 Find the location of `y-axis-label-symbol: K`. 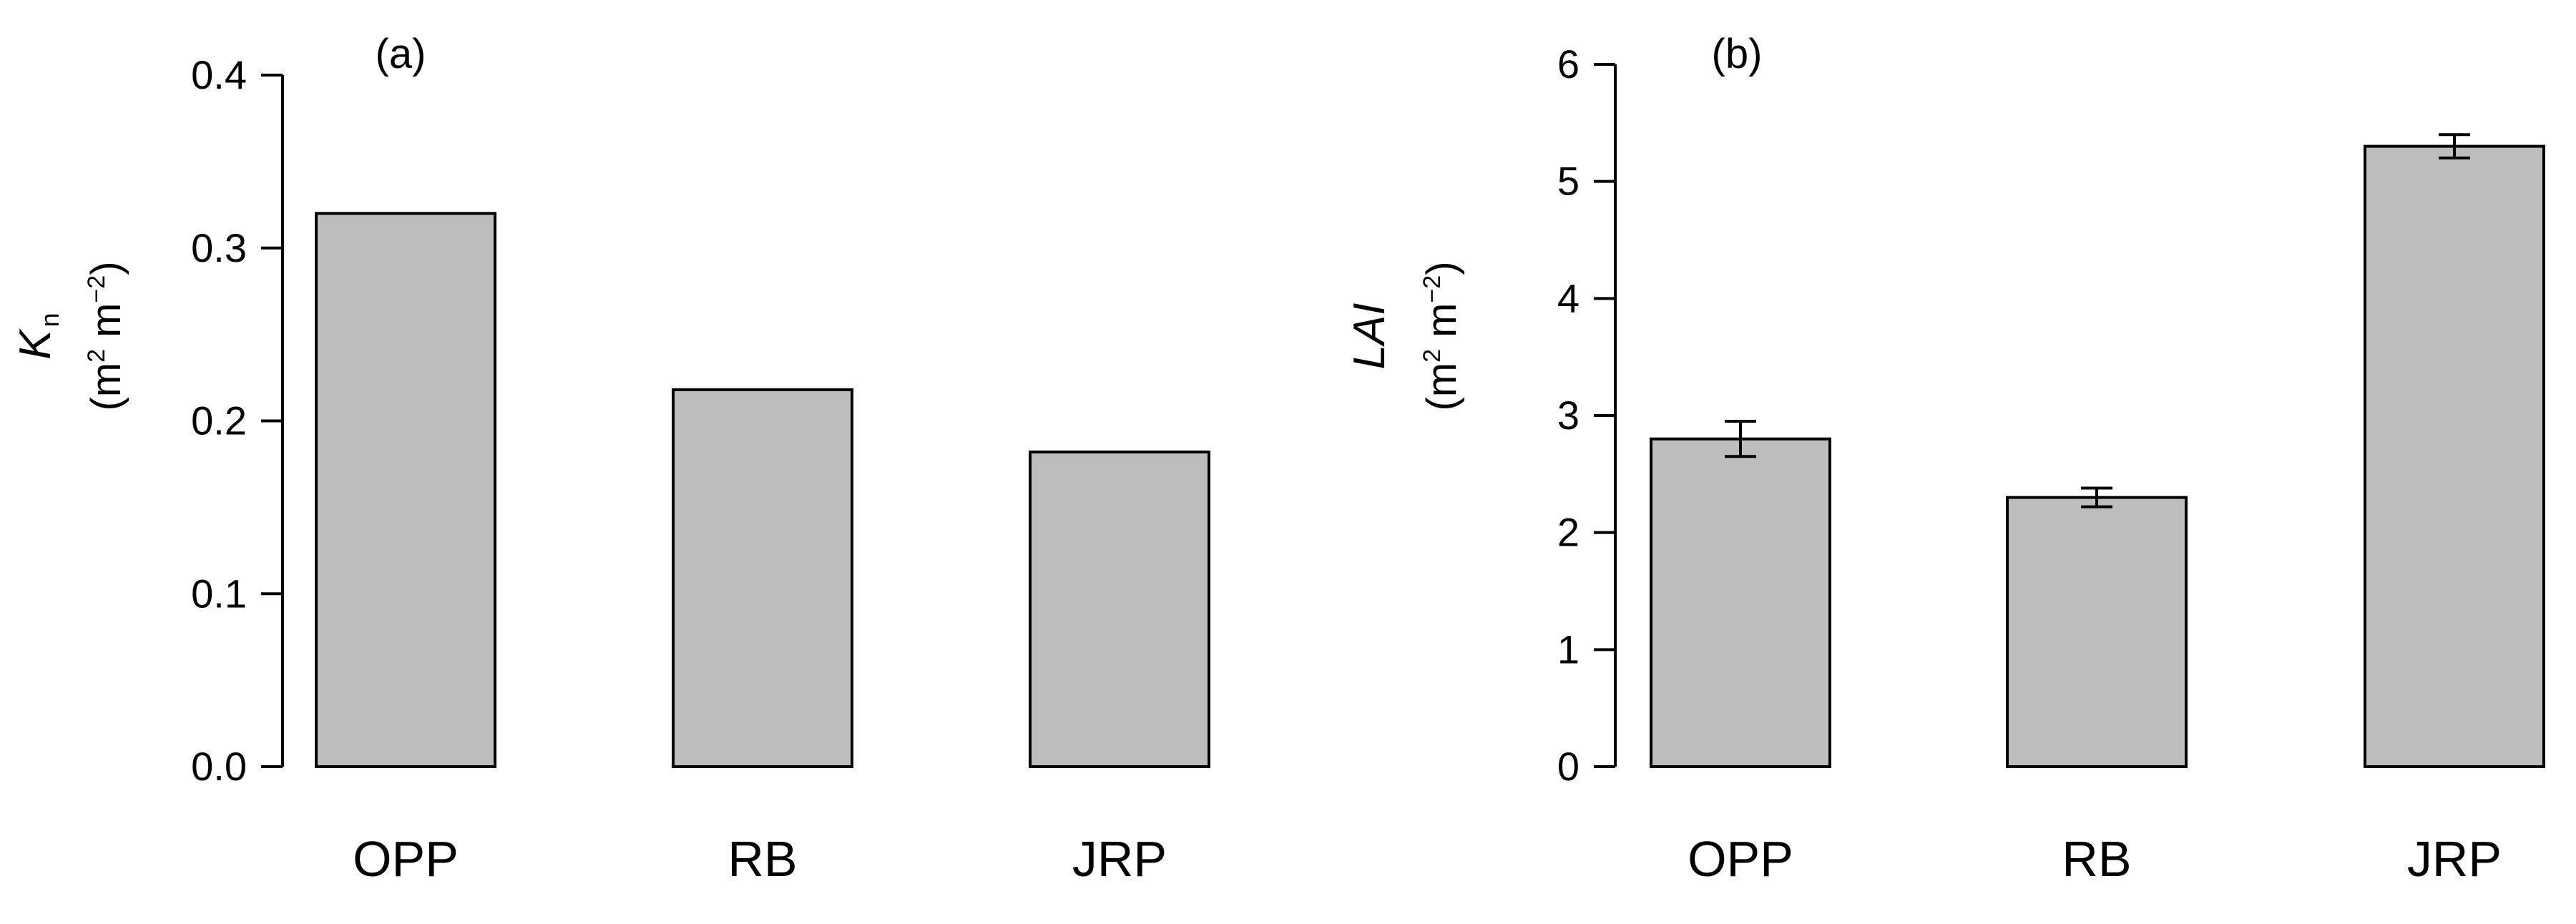

y-axis-label-symbol: K is located at coordinates (35, 344).